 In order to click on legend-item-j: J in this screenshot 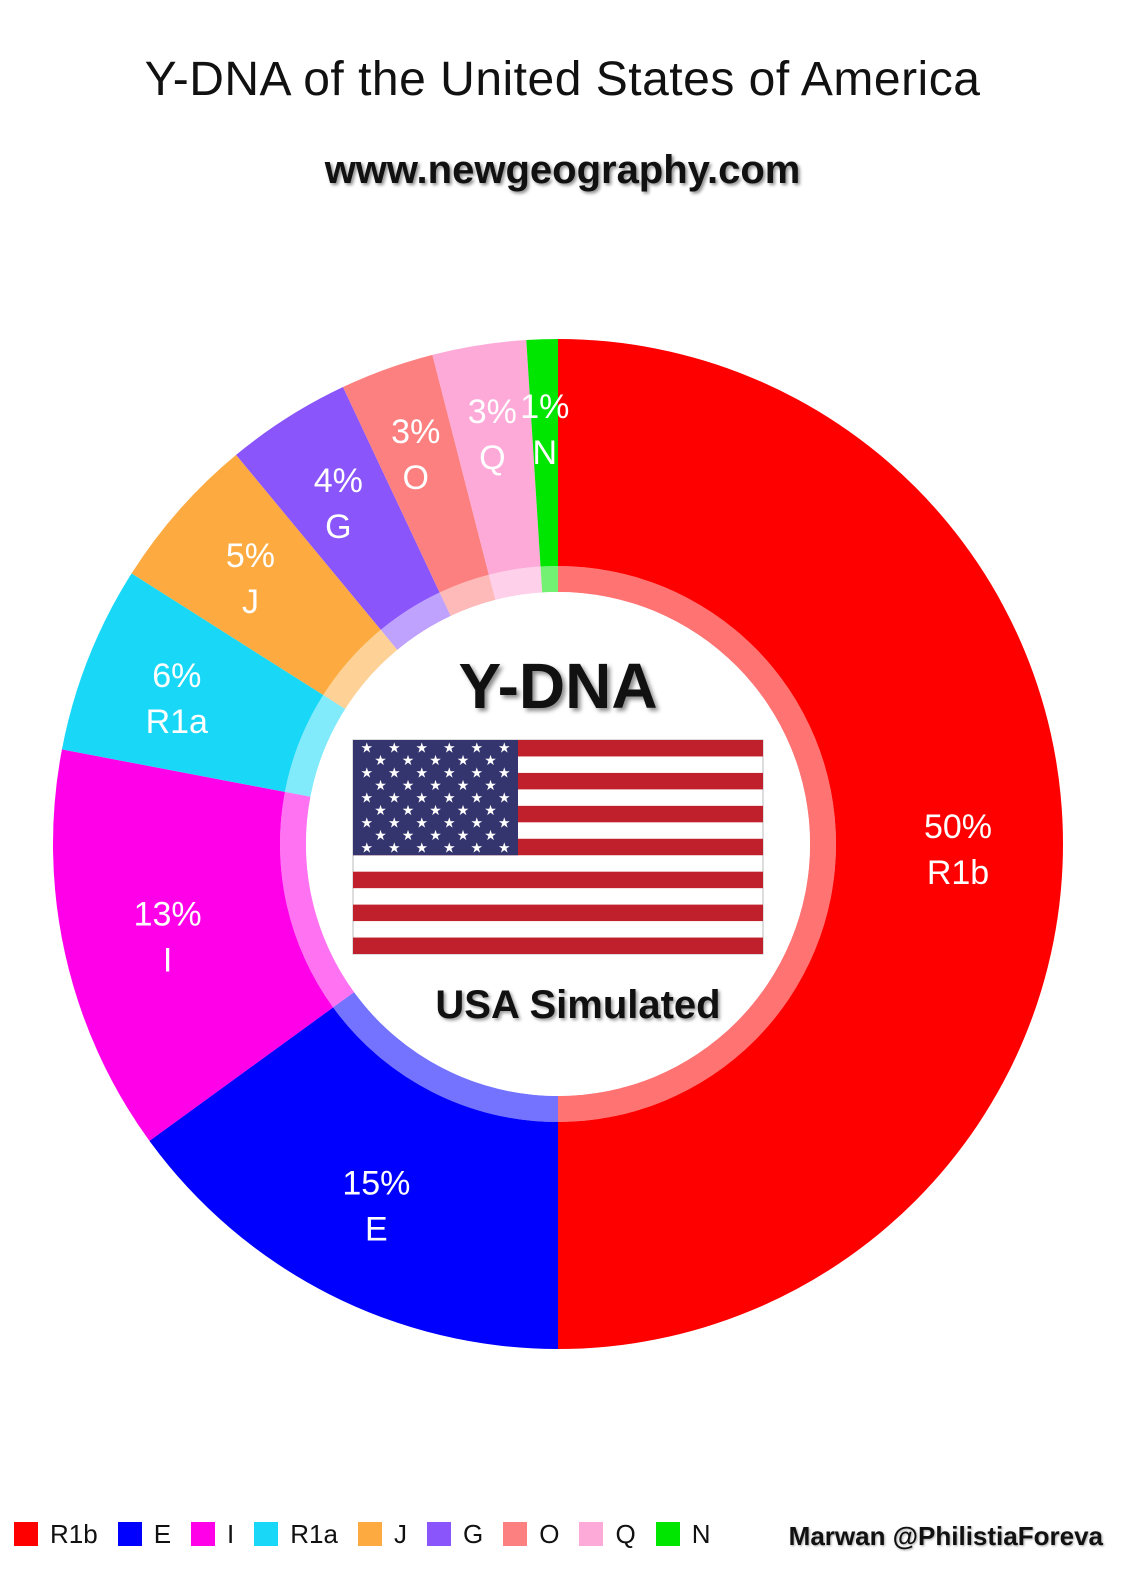, I will do `click(382, 1534)`.